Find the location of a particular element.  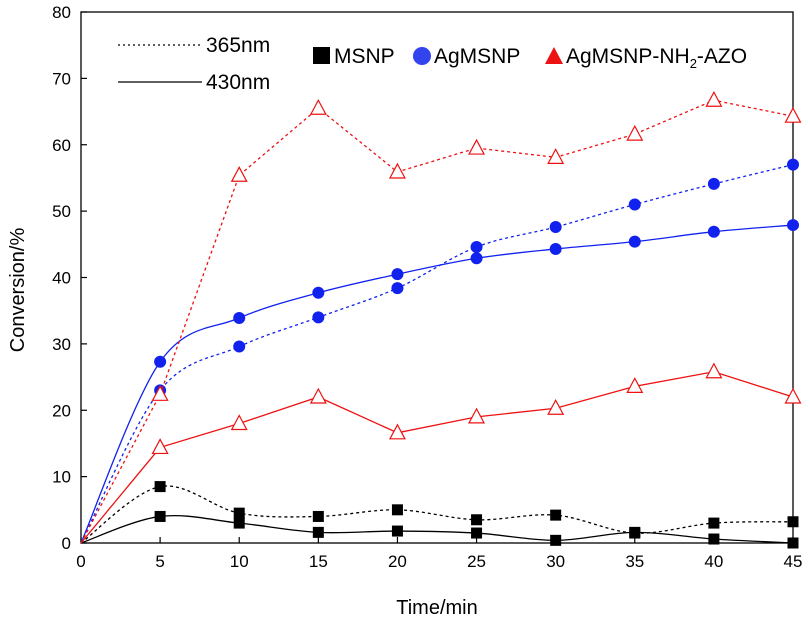

legend-label-430nm: 430nm is located at coordinates (238, 82).